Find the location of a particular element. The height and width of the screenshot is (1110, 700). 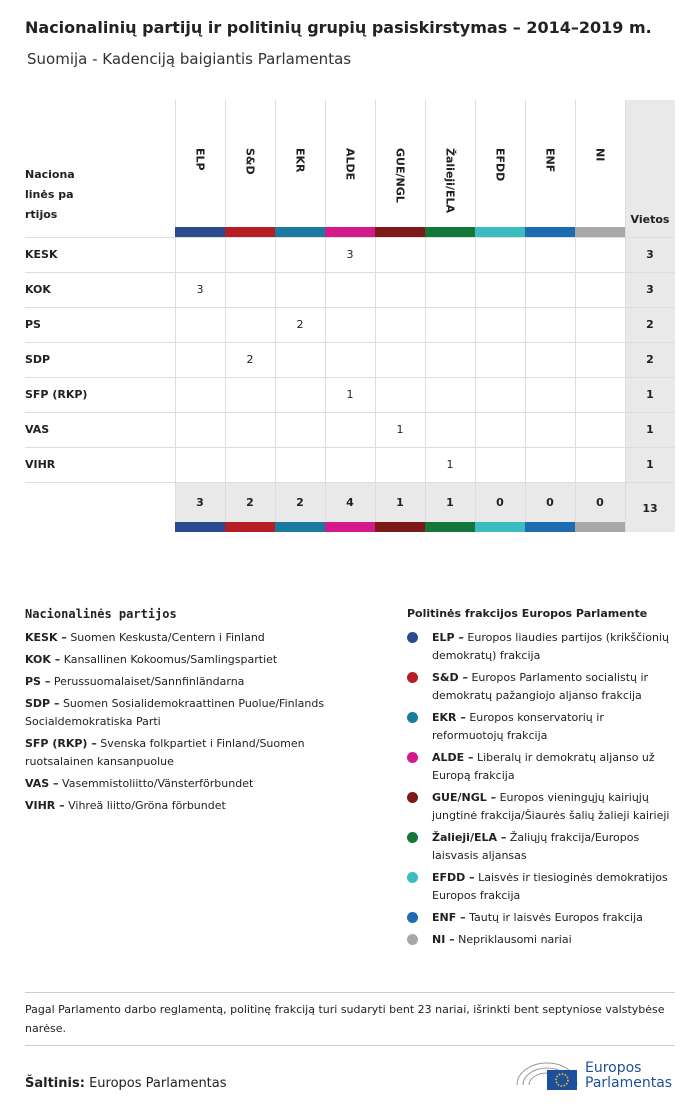

legend-abbr: S&D – is located at coordinates (450, 677).